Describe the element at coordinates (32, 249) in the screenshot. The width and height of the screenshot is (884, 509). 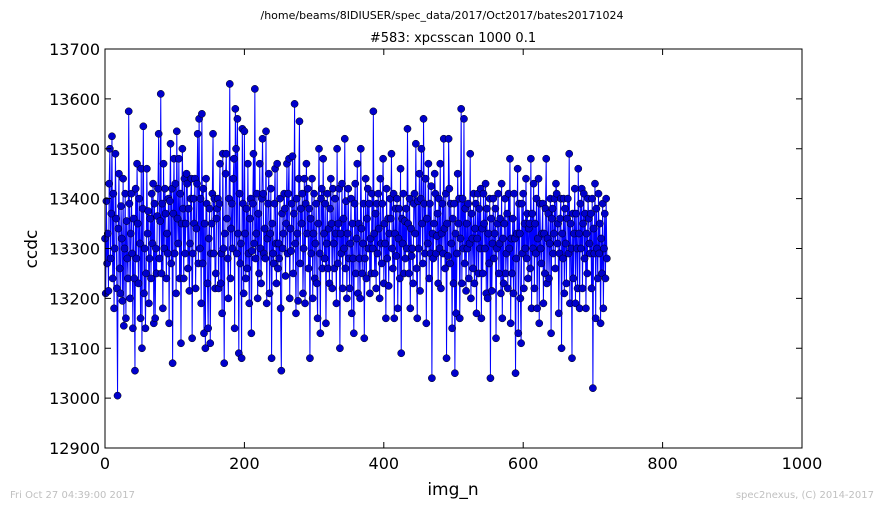
I see `y-axis-label: ccdc` at that location.